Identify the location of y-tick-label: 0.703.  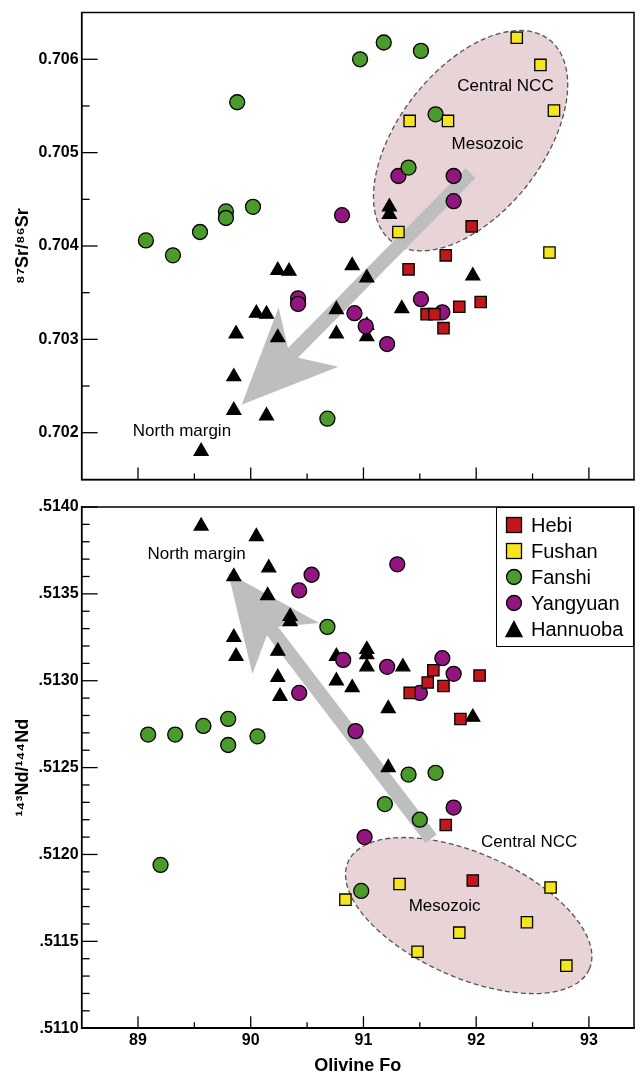
(58, 338).